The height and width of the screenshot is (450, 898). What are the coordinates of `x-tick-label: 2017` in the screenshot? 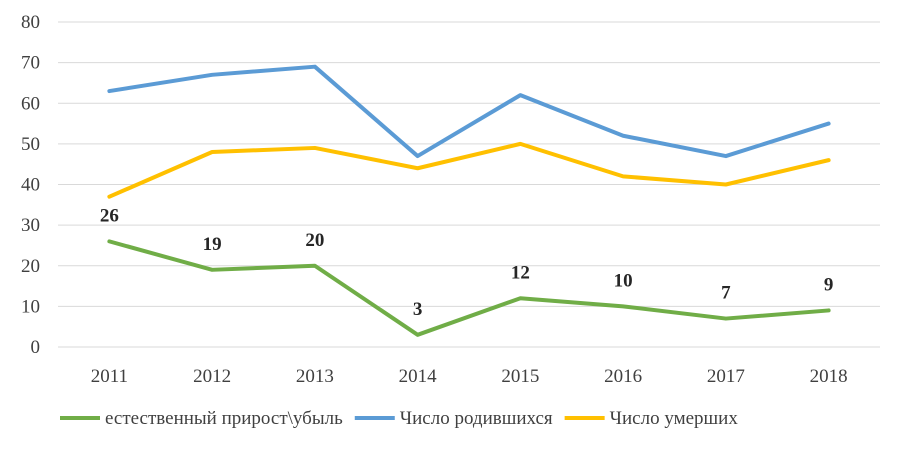 It's located at (726, 376).